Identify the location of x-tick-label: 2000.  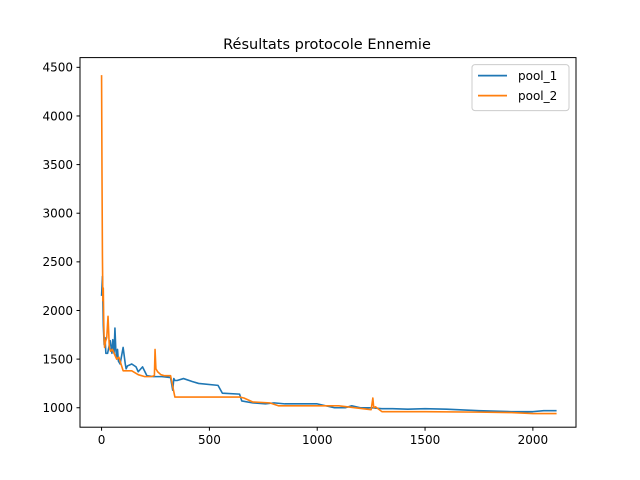
(533, 440).